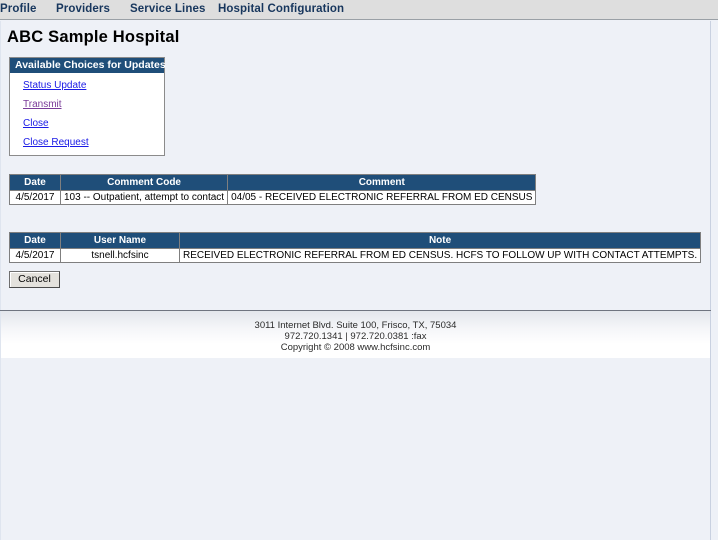  What do you see at coordinates (93, 37) in the screenshot?
I see `page-title: ABC Sample Hospital` at bounding box center [93, 37].